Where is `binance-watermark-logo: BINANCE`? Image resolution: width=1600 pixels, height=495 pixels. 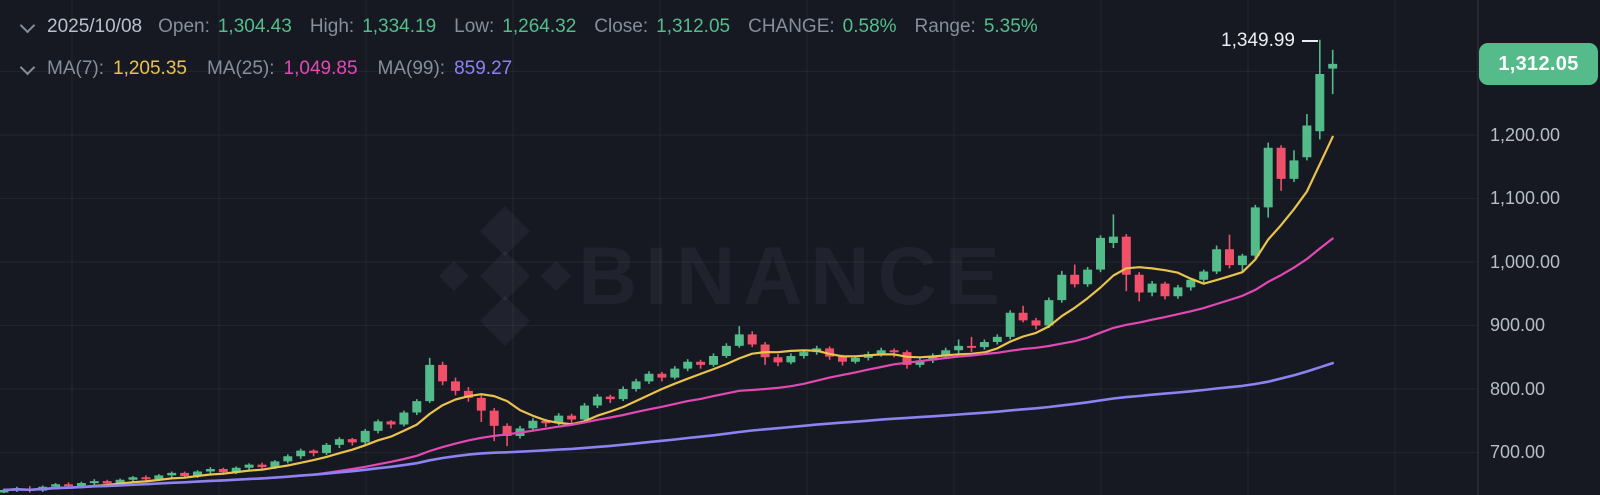 binance-watermark-logo: BINANCE is located at coordinates (723, 276).